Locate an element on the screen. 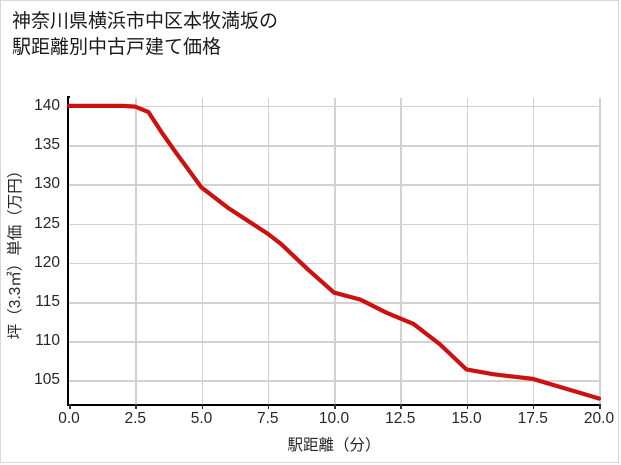  y-tick-label: 110 is located at coordinates (47, 341).